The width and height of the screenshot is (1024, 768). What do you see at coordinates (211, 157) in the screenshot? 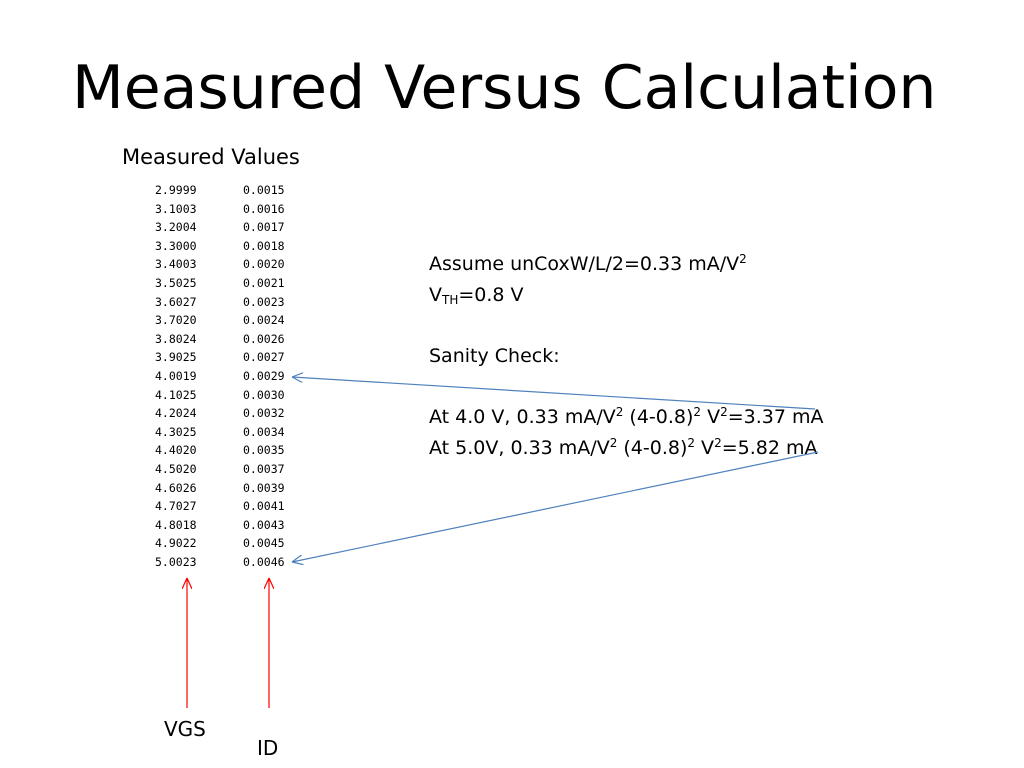
I see `table-heading: Measured Values` at bounding box center [211, 157].